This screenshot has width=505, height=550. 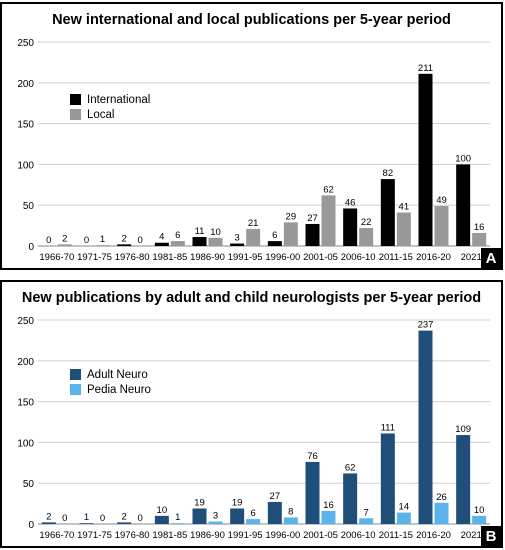 I want to click on legend-label: Pedia Neuro, so click(x=119, y=389).